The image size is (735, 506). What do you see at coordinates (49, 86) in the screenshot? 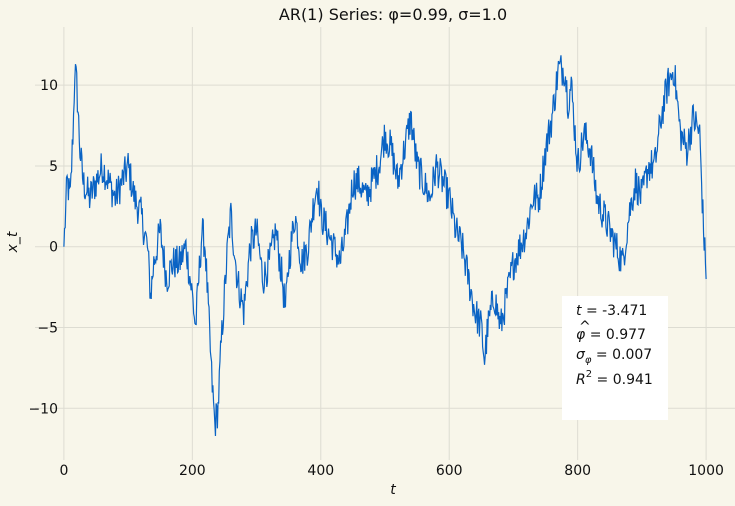
I see `y-tick-label: 10` at bounding box center [49, 86].